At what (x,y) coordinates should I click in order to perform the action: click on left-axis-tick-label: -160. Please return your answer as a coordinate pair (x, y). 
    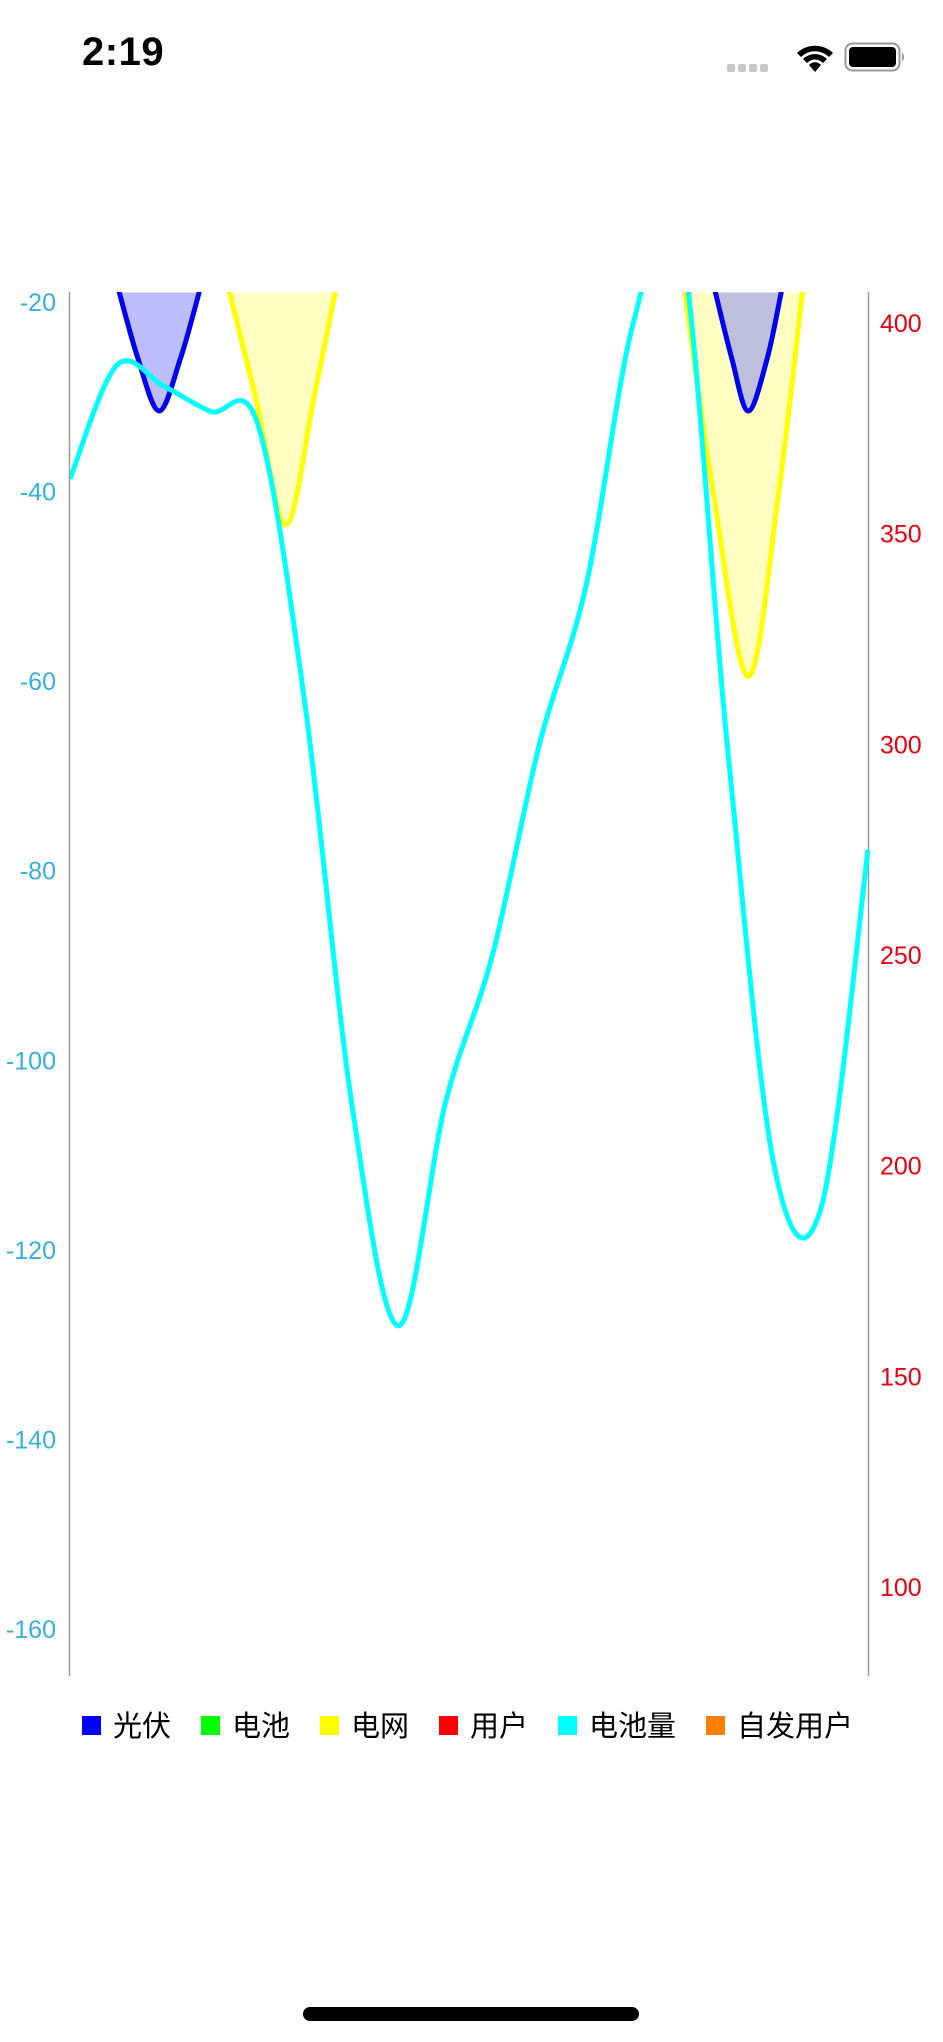
    Looking at the image, I should click on (31, 1630).